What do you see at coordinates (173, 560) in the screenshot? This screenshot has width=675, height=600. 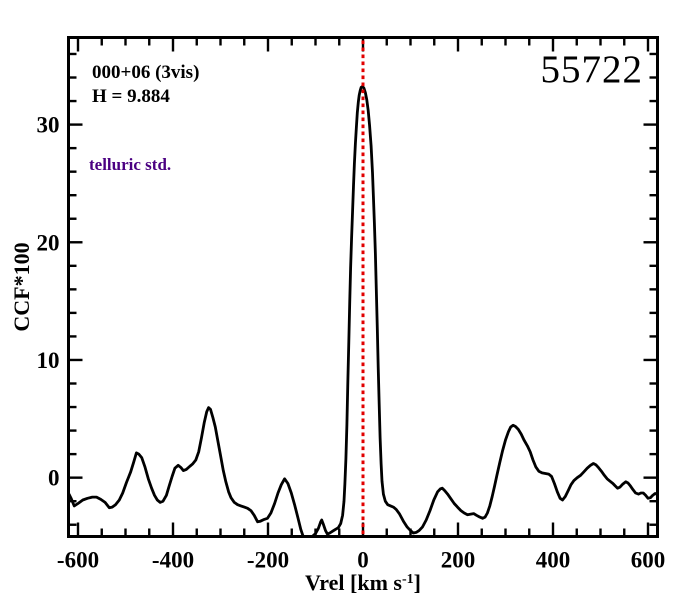 I see `x-tick-label: -400` at bounding box center [173, 560].